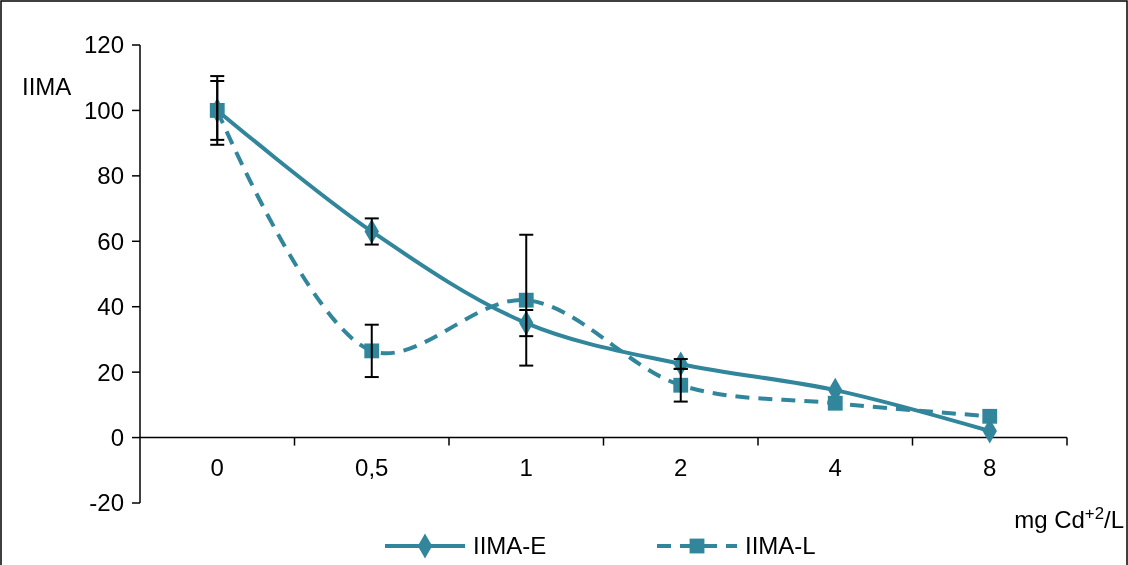  What do you see at coordinates (780, 546) in the screenshot?
I see `legend-label: IIMA-L` at bounding box center [780, 546].